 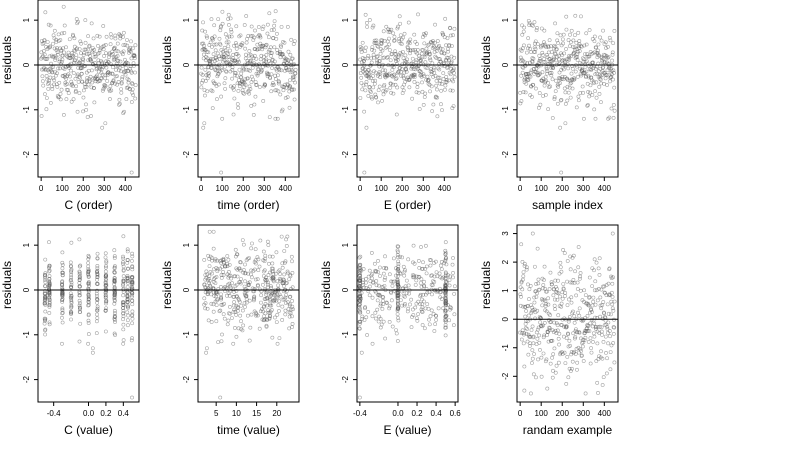 What do you see at coordinates (568, 430) in the screenshot?
I see `x-axis-label: randam example` at bounding box center [568, 430].